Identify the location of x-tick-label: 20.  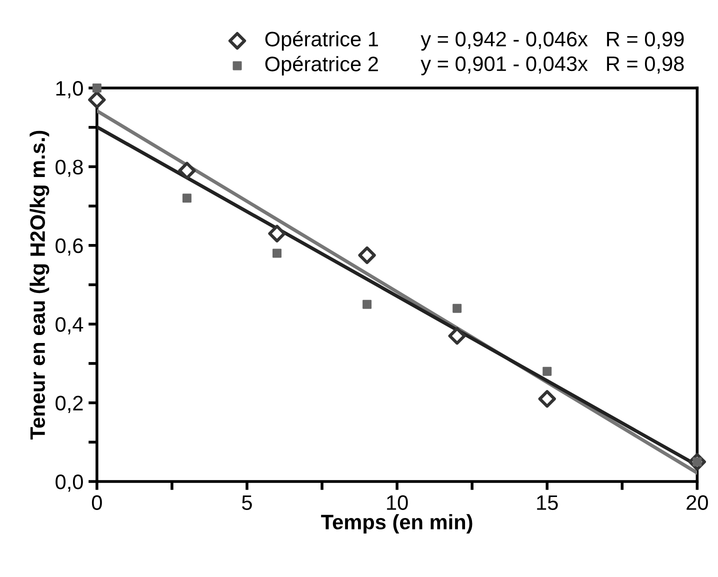
(697, 502).